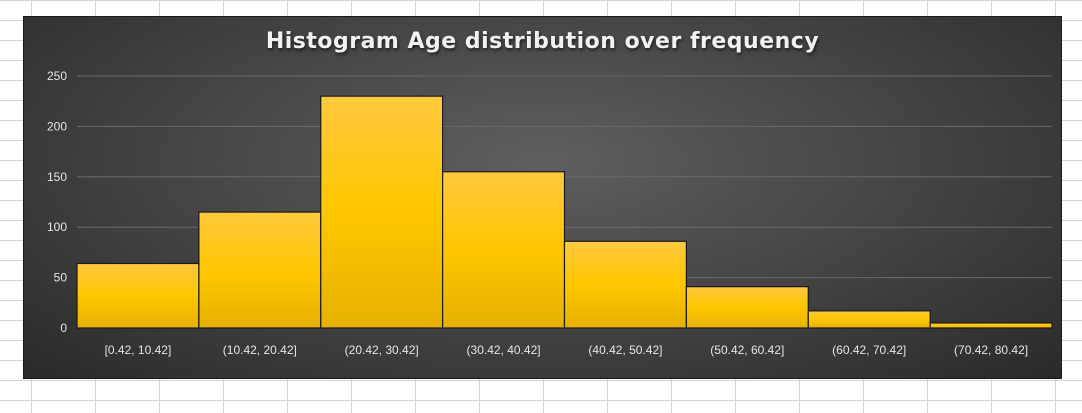 The height and width of the screenshot is (413, 1082). I want to click on x-tick-label: (20.42, 30.42], so click(382, 350).